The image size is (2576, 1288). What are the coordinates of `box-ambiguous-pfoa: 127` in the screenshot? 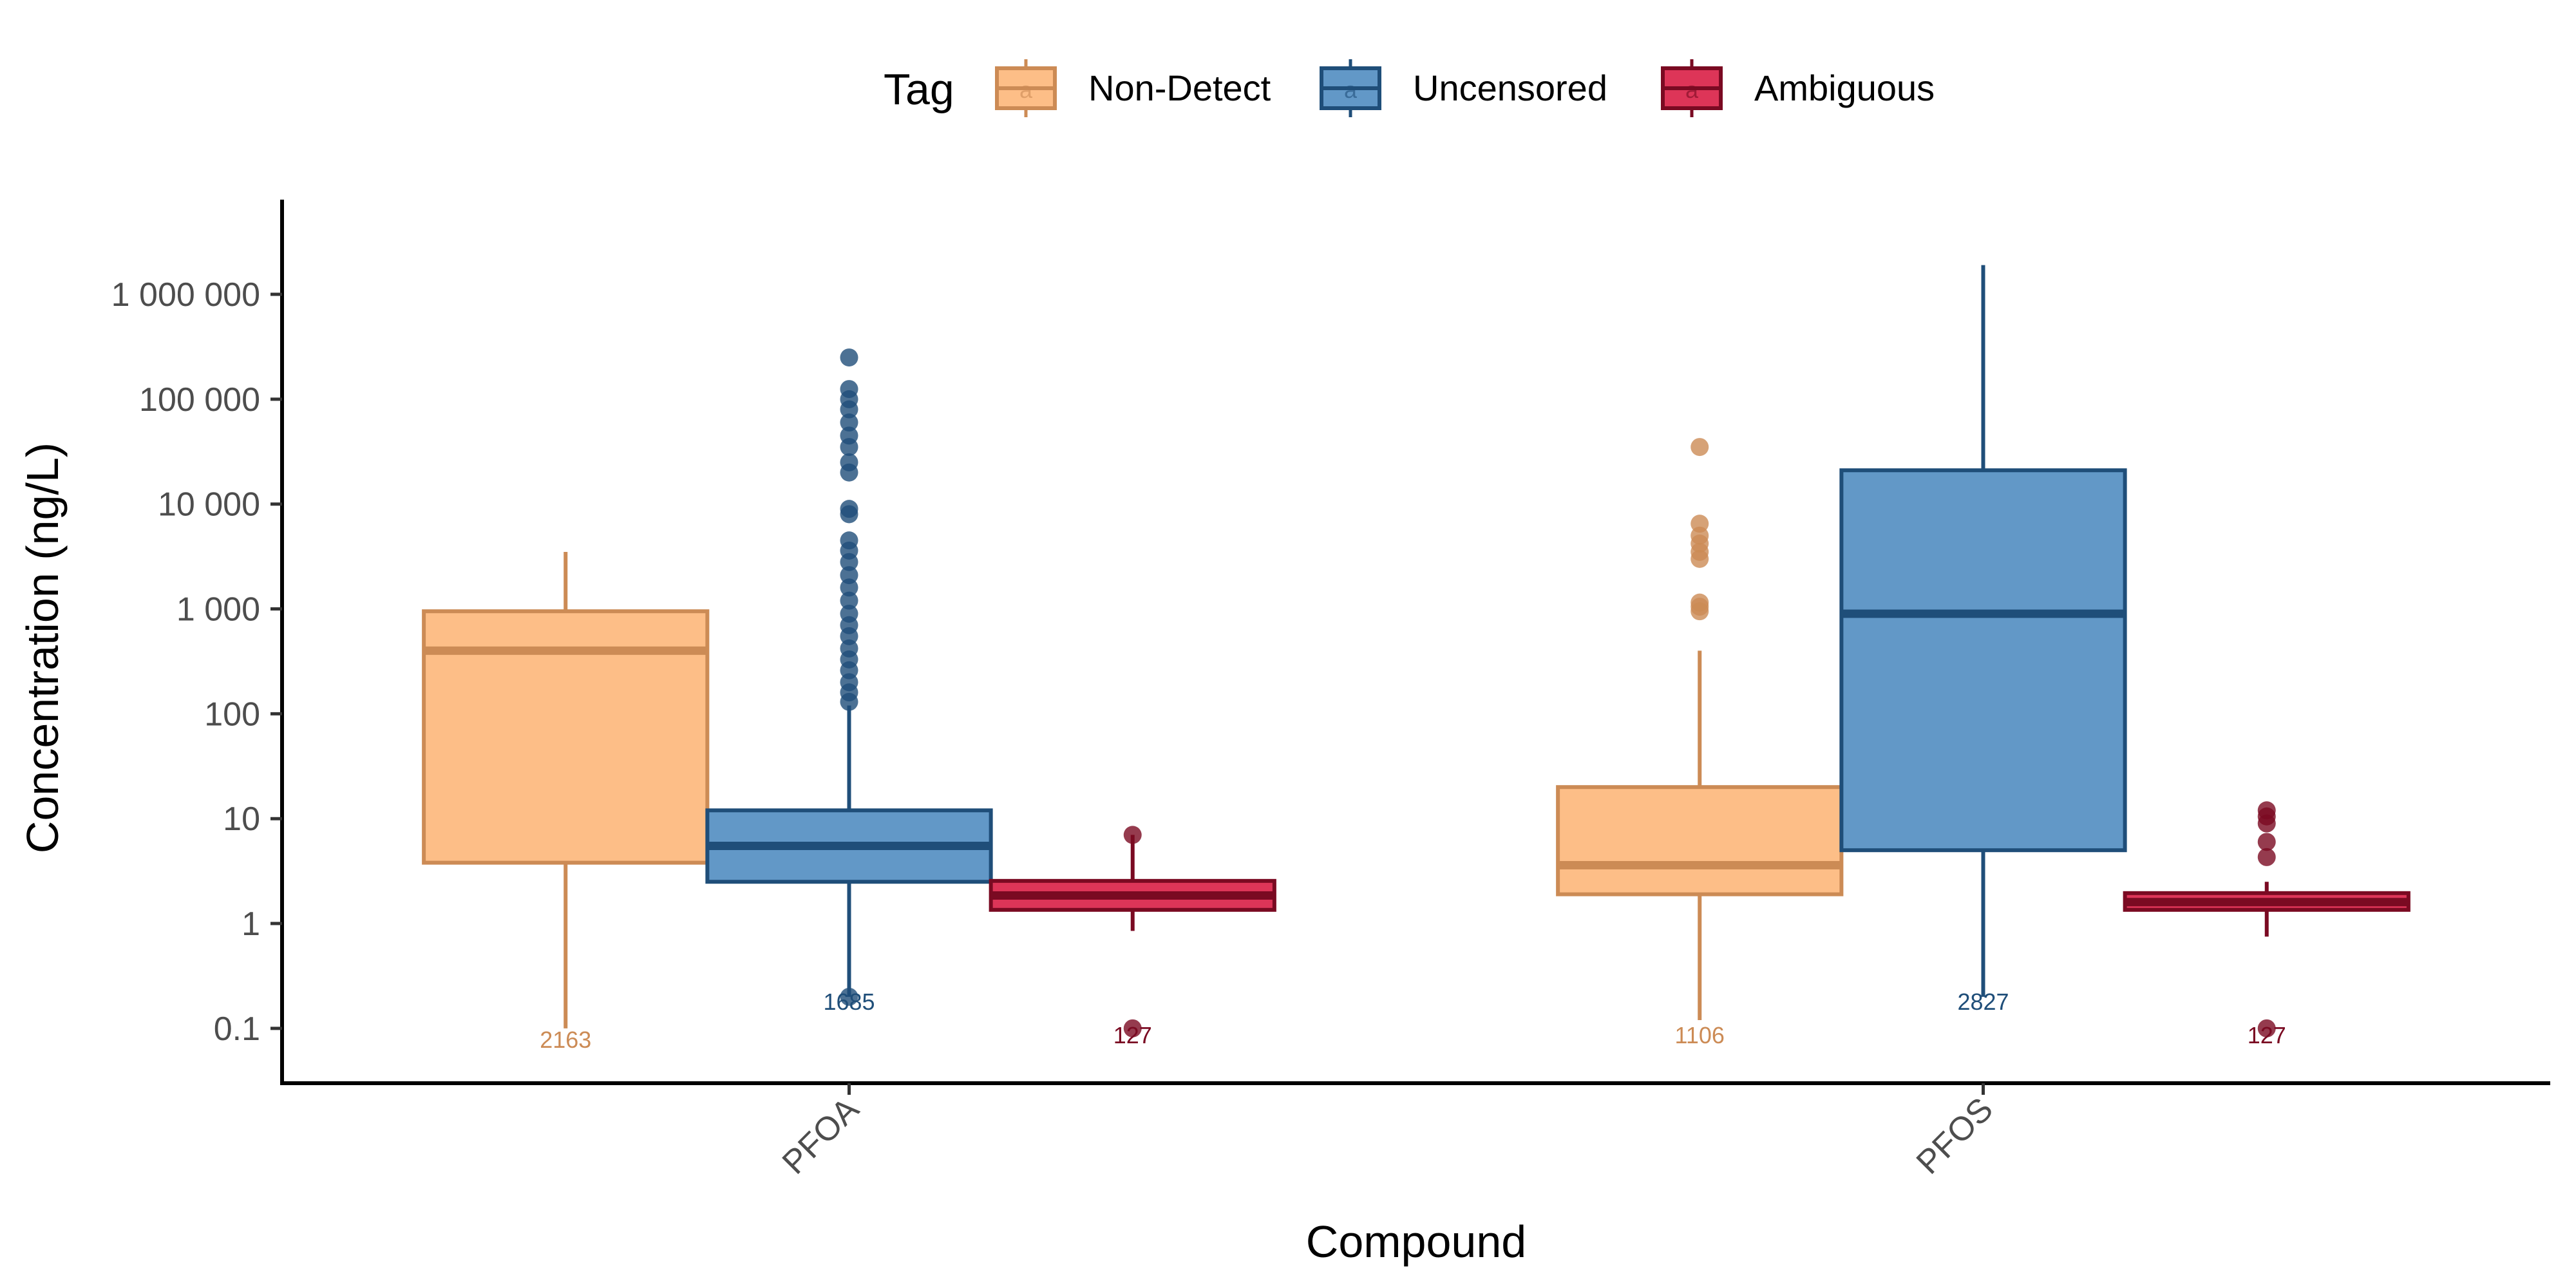 It's located at (1132, 937).